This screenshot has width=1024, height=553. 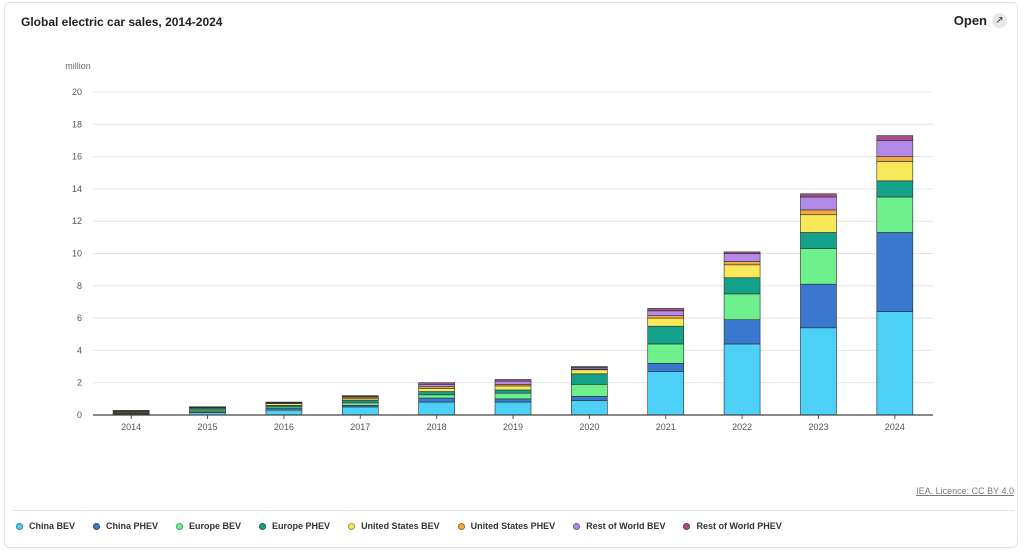 What do you see at coordinates (742, 252) in the screenshot?
I see `bar-2022-rest-of-world-phev` at bounding box center [742, 252].